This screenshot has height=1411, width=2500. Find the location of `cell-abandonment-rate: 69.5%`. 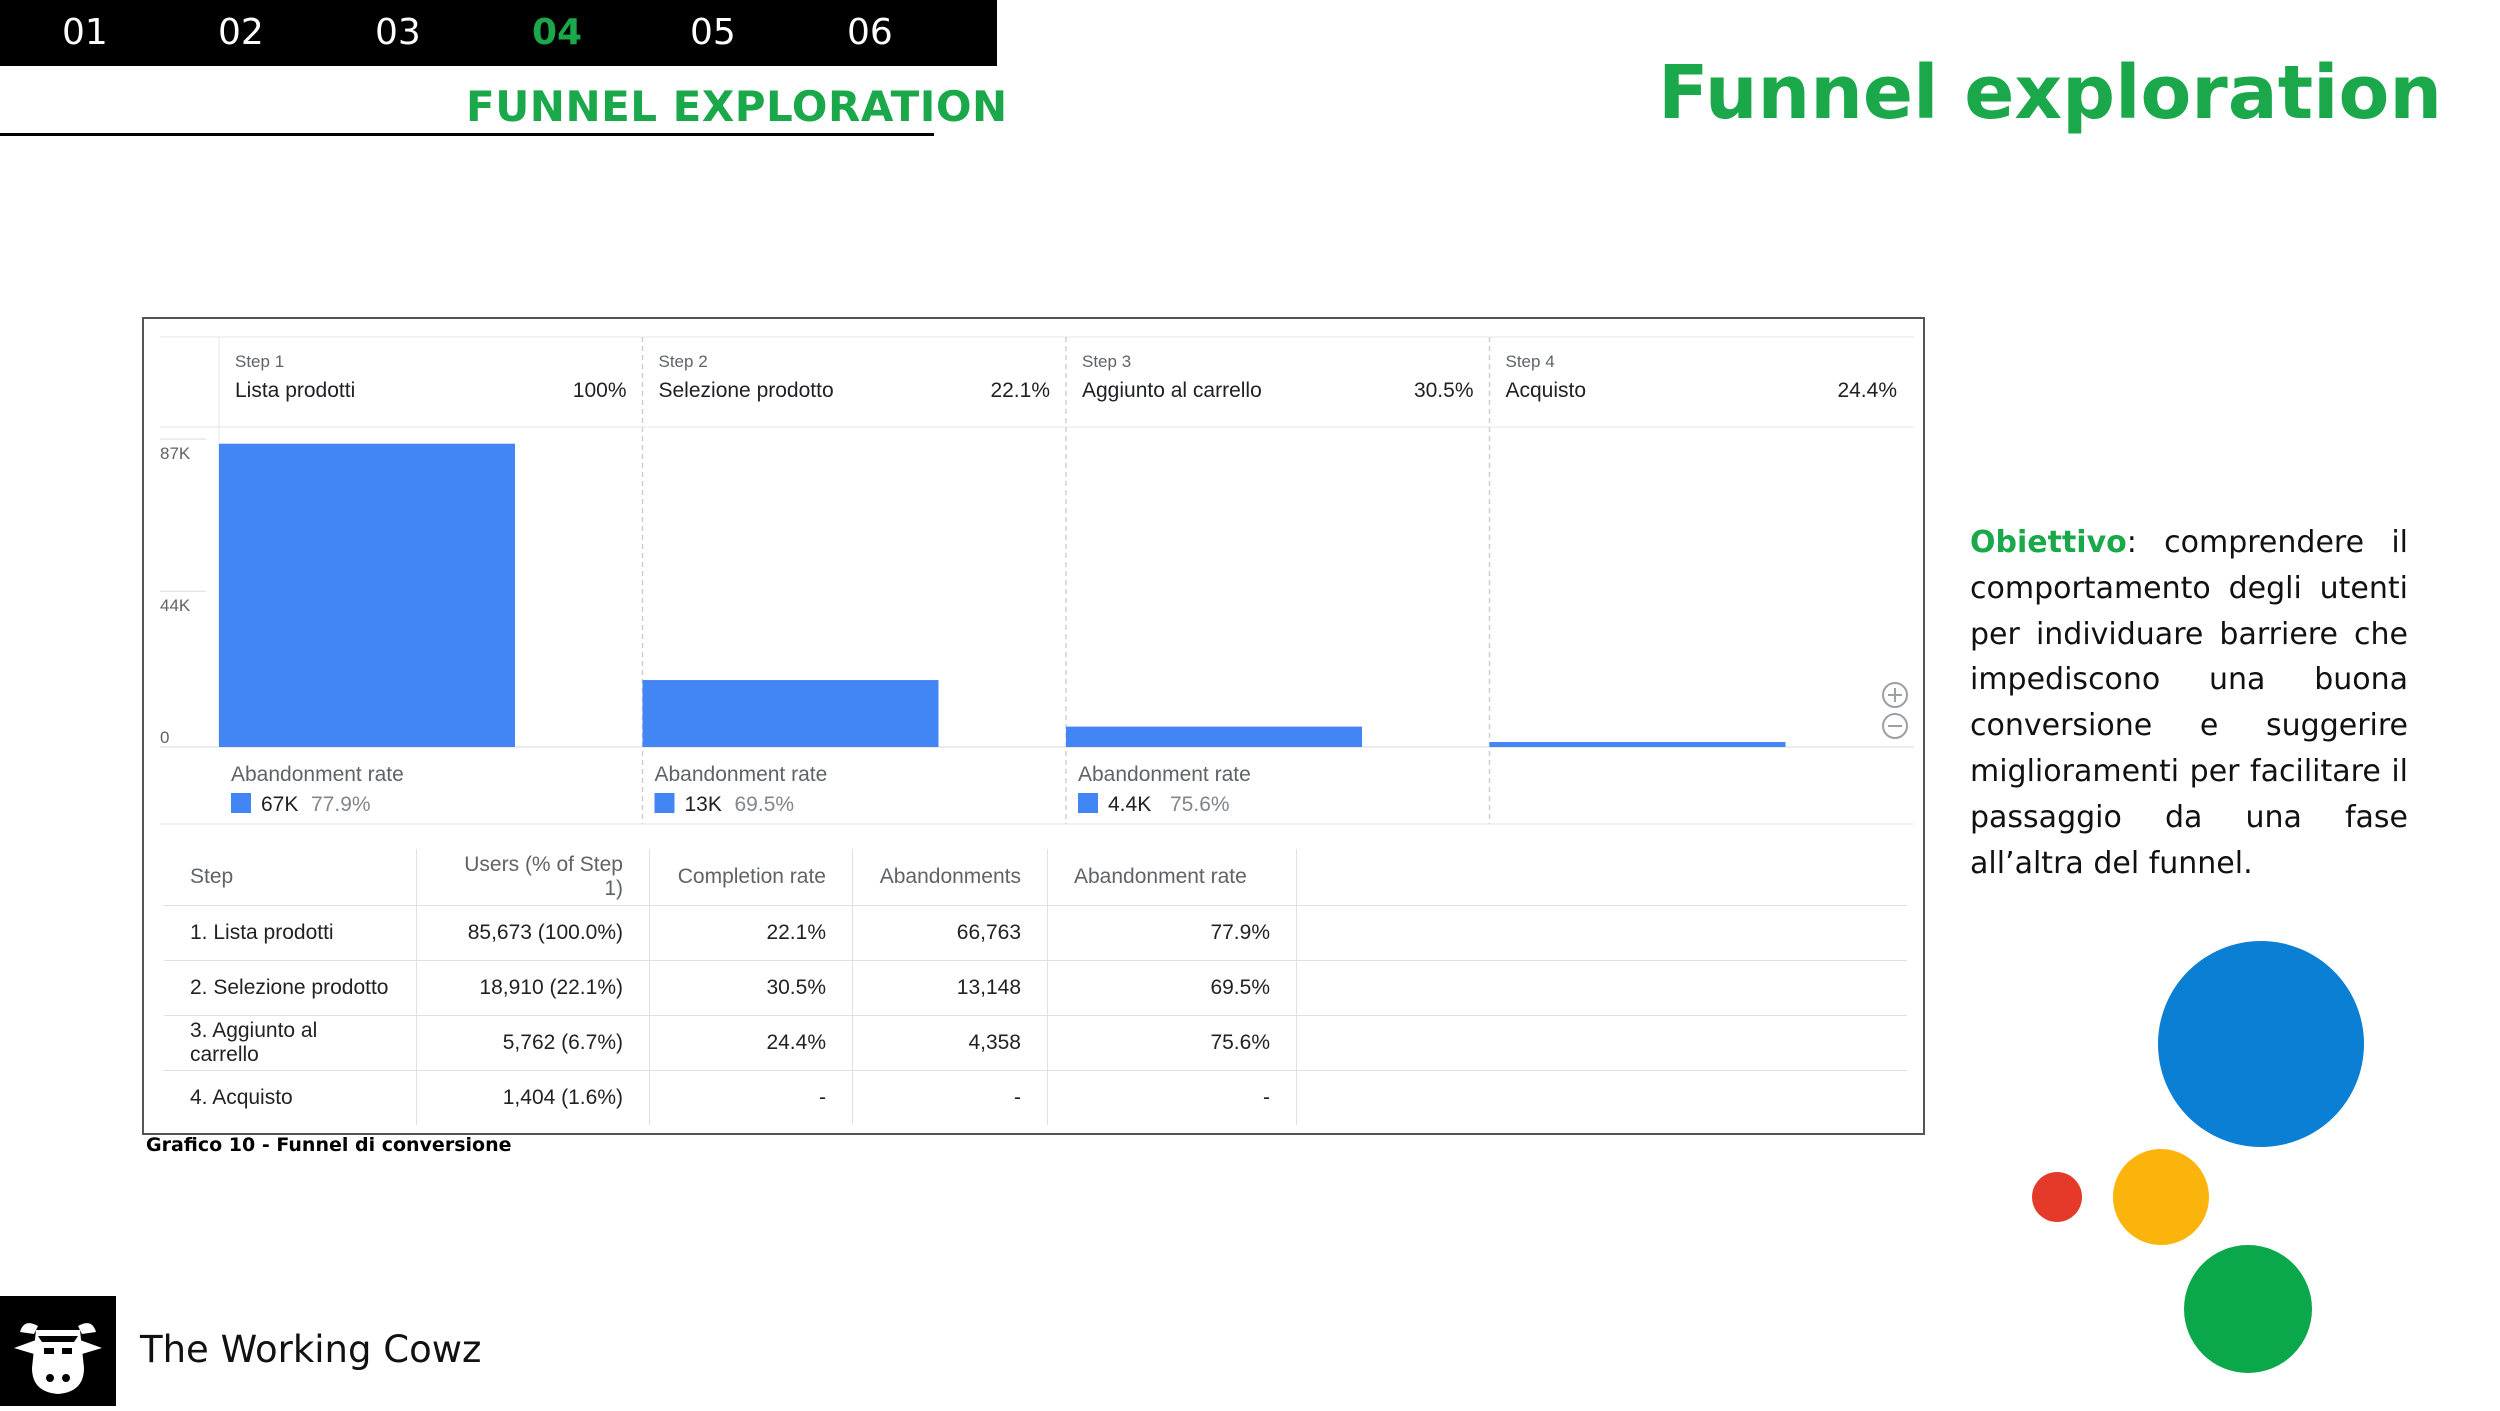

cell-abandonment-rate: 69.5% is located at coordinates (1172, 988).